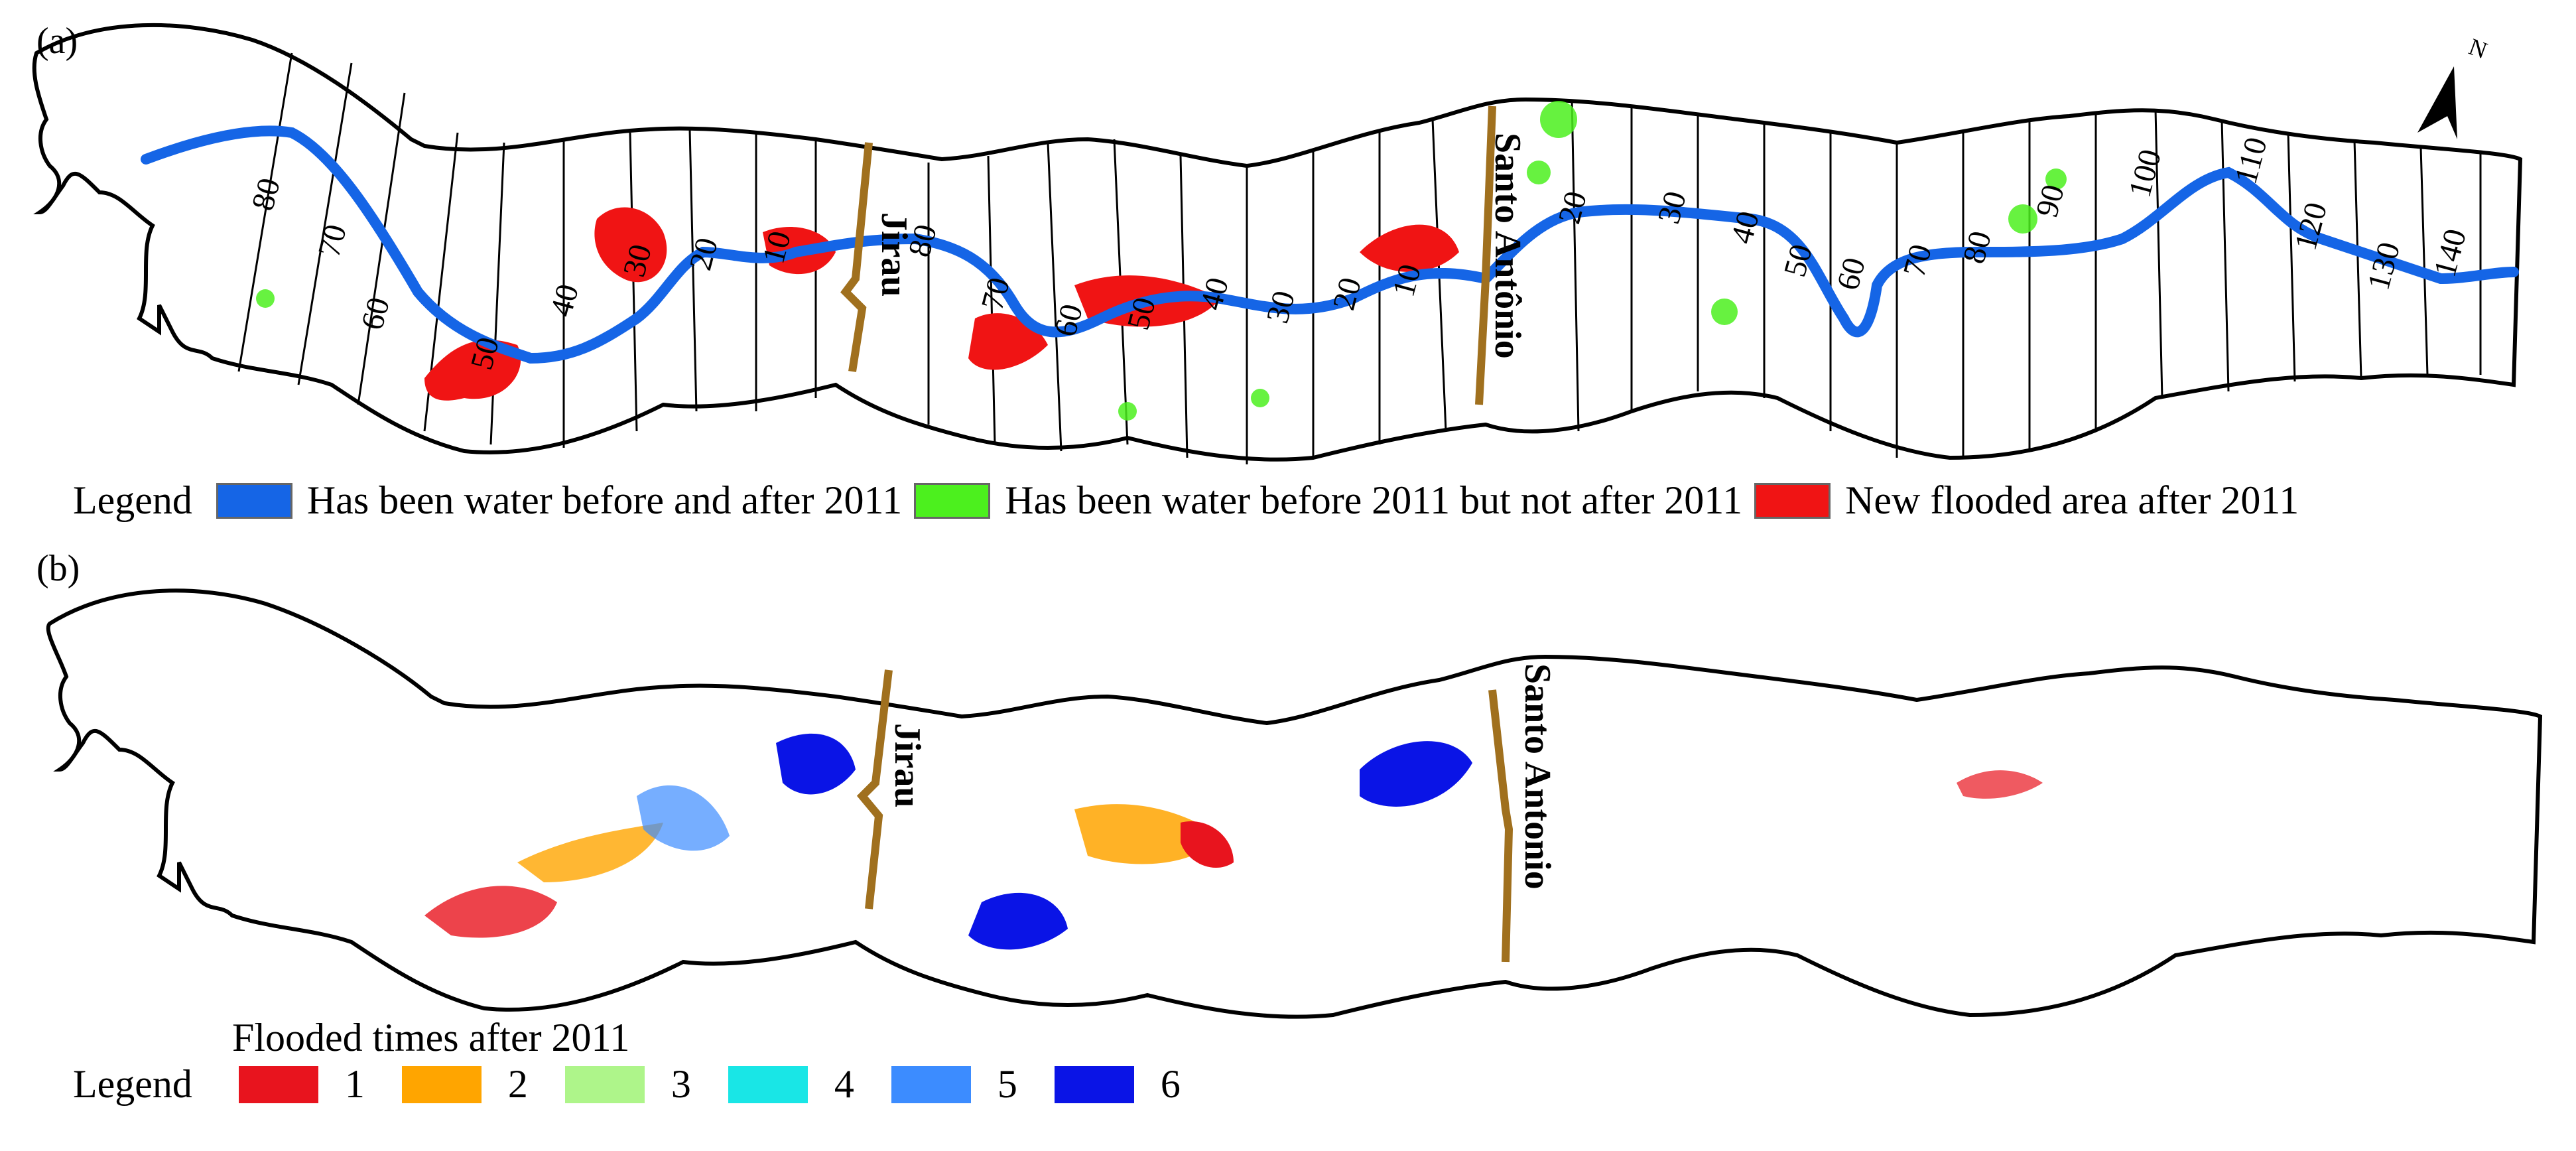 The height and width of the screenshot is (1151, 2576). Describe the element at coordinates (844, 1084) in the screenshot. I see `legend-b-label-4: 4` at that location.